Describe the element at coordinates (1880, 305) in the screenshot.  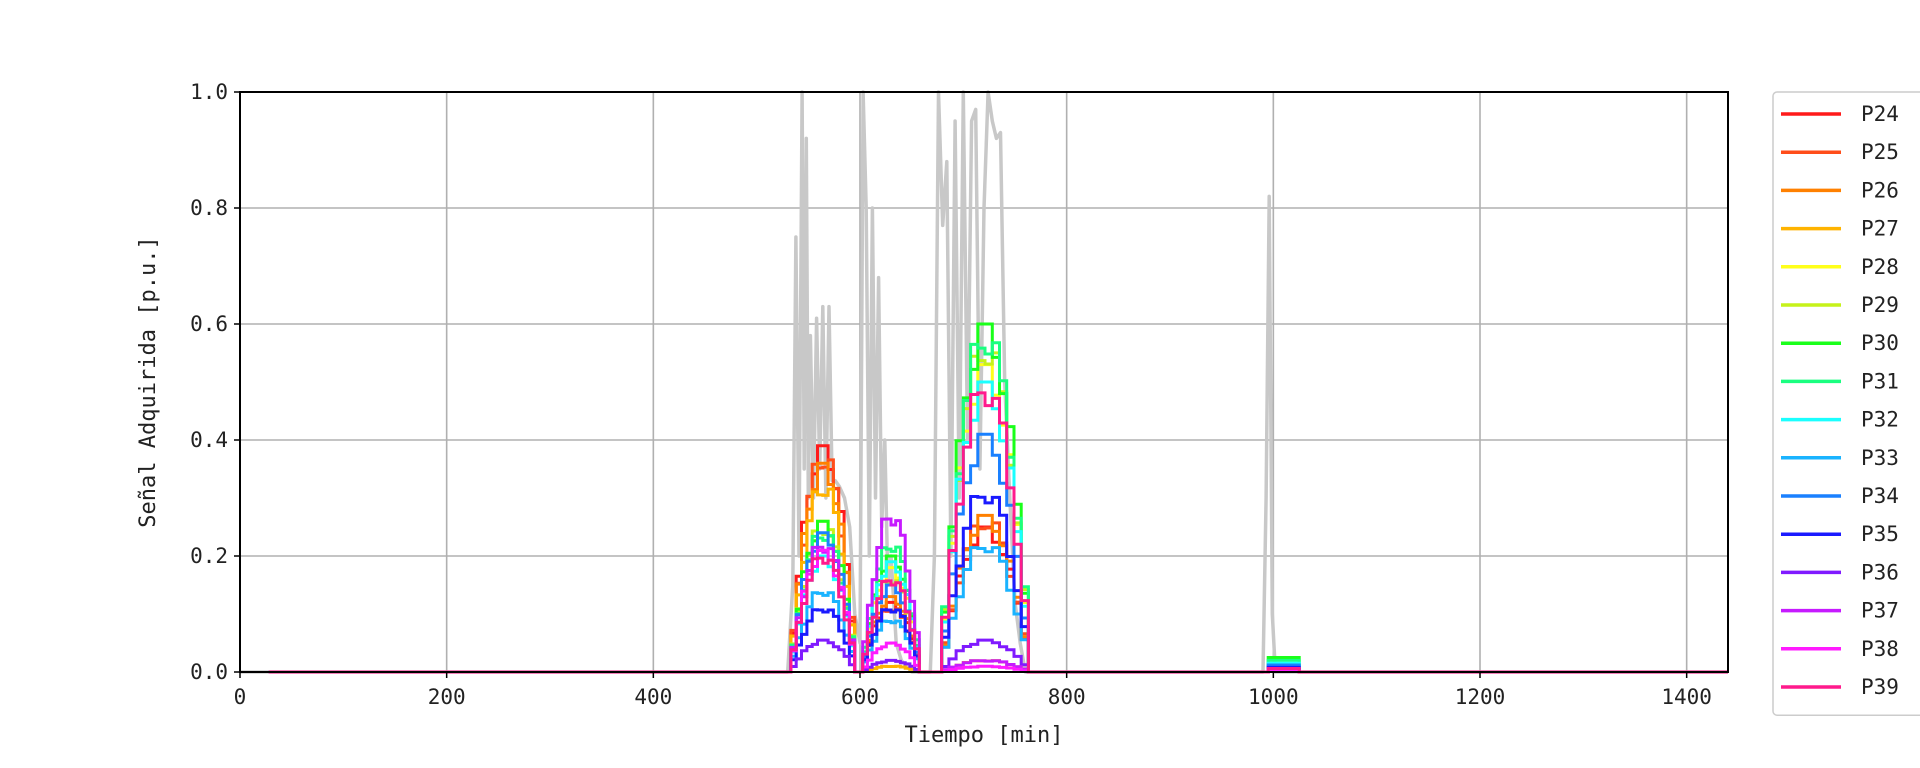
I see `legend-label: P29` at that location.